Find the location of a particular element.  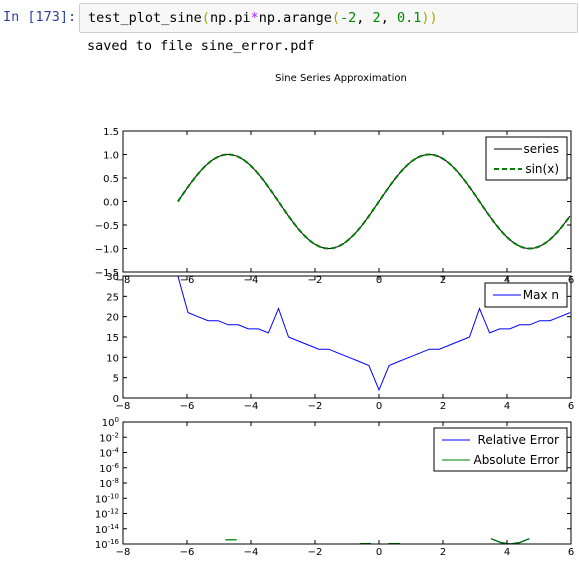

legend-label: Max n is located at coordinates (541, 295).